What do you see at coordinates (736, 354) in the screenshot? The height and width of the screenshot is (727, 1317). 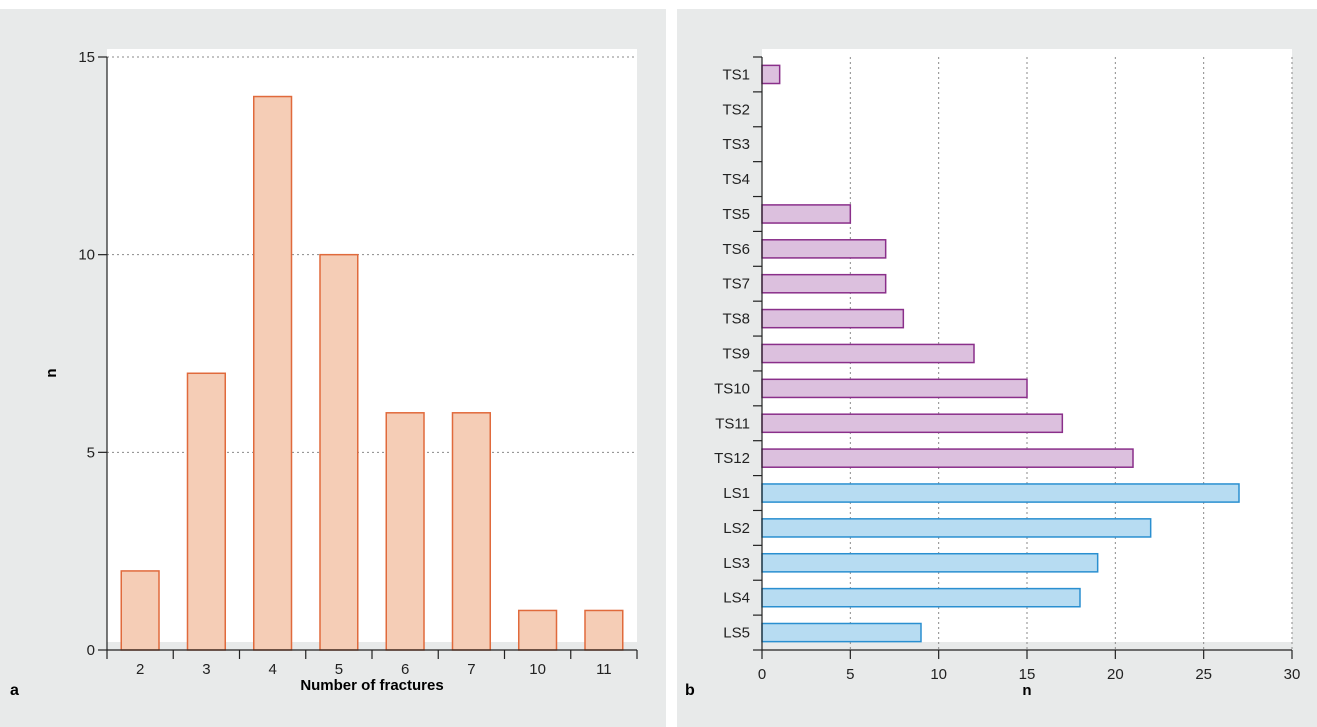 I see `y-tick-label: TS9` at bounding box center [736, 354].